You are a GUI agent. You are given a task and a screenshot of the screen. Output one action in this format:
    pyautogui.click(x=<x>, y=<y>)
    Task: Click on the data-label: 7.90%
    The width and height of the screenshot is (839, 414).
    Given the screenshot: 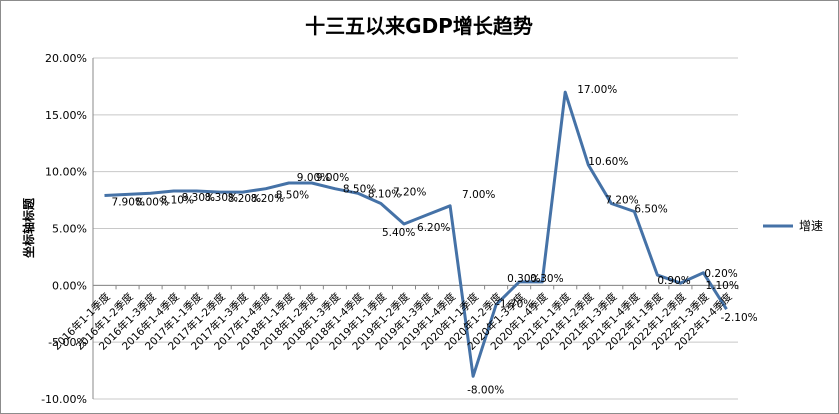 What is the action you would take?
    pyautogui.click(x=128, y=203)
    